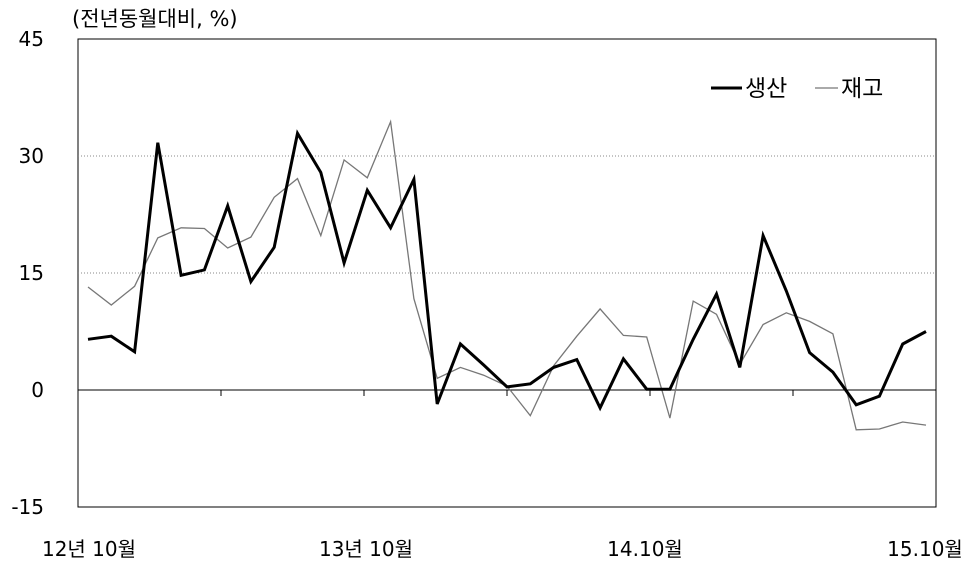 The height and width of the screenshot is (564, 973). I want to click on x-tick-label: 13년 10월, so click(366, 549).